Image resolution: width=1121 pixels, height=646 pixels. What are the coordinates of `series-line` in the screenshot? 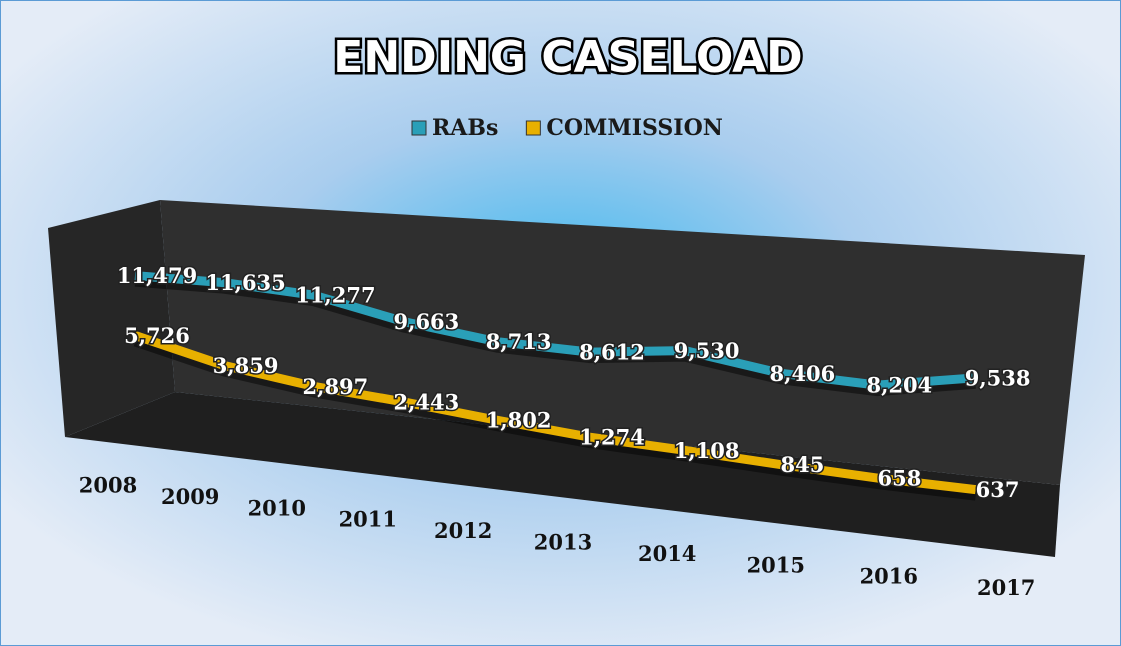 It's located at (555, 330).